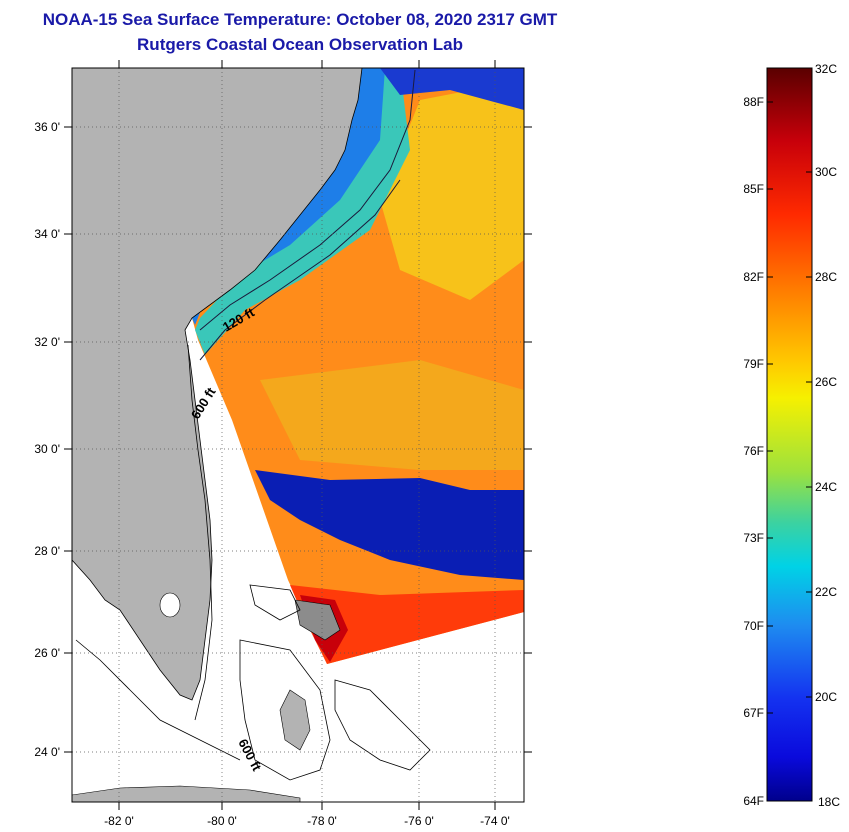 This screenshot has width=849, height=832. What do you see at coordinates (47, 449) in the screenshot?
I see `lat-label: 30 0'` at bounding box center [47, 449].